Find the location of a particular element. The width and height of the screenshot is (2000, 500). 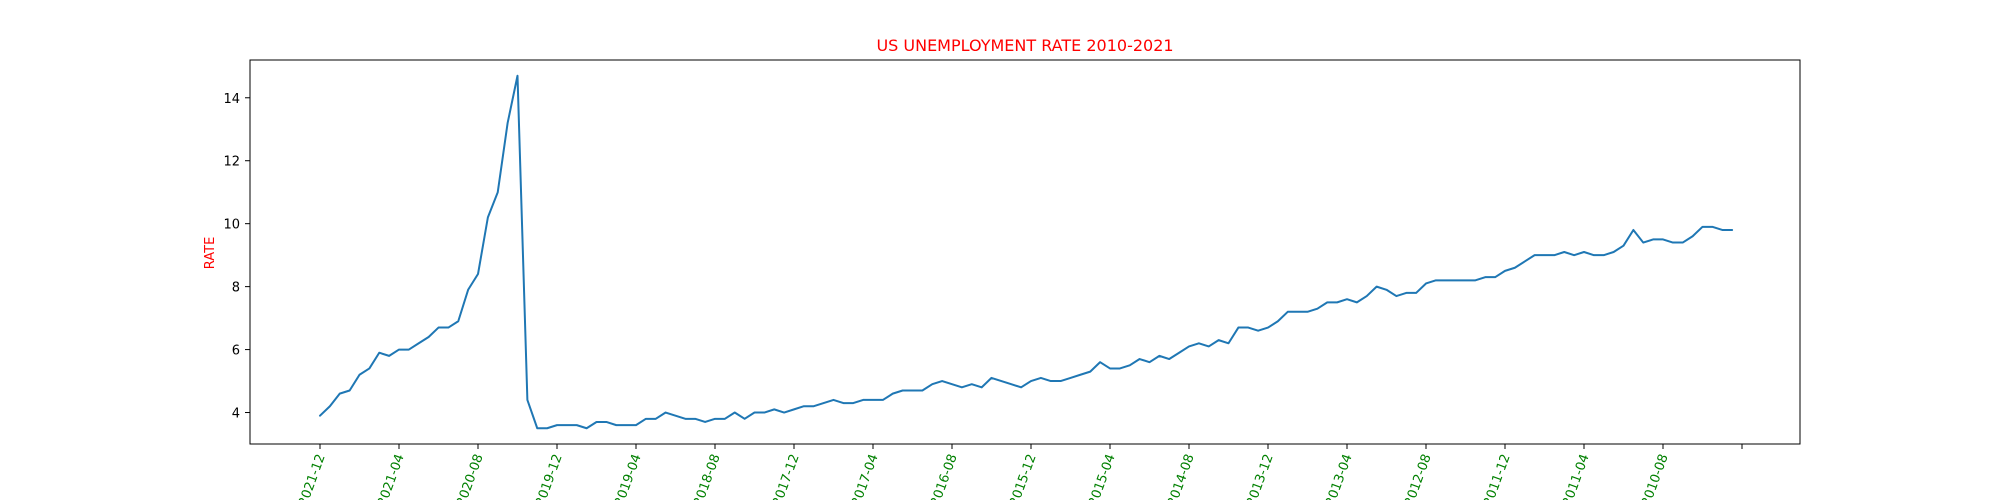

y-axis-label: RATE is located at coordinates (210, 253).